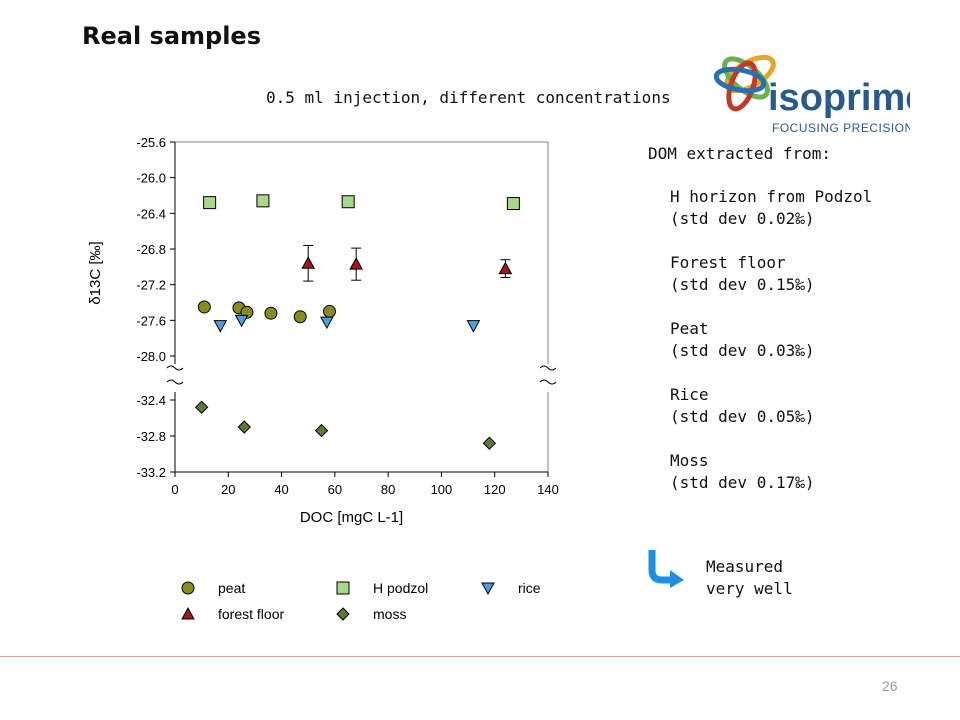 The height and width of the screenshot is (720, 960). I want to click on y-tick-label: -26.4, so click(151, 213).